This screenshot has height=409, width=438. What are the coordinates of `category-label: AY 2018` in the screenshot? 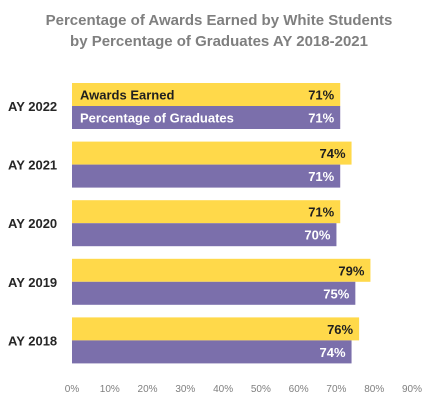 It's located at (32, 340).